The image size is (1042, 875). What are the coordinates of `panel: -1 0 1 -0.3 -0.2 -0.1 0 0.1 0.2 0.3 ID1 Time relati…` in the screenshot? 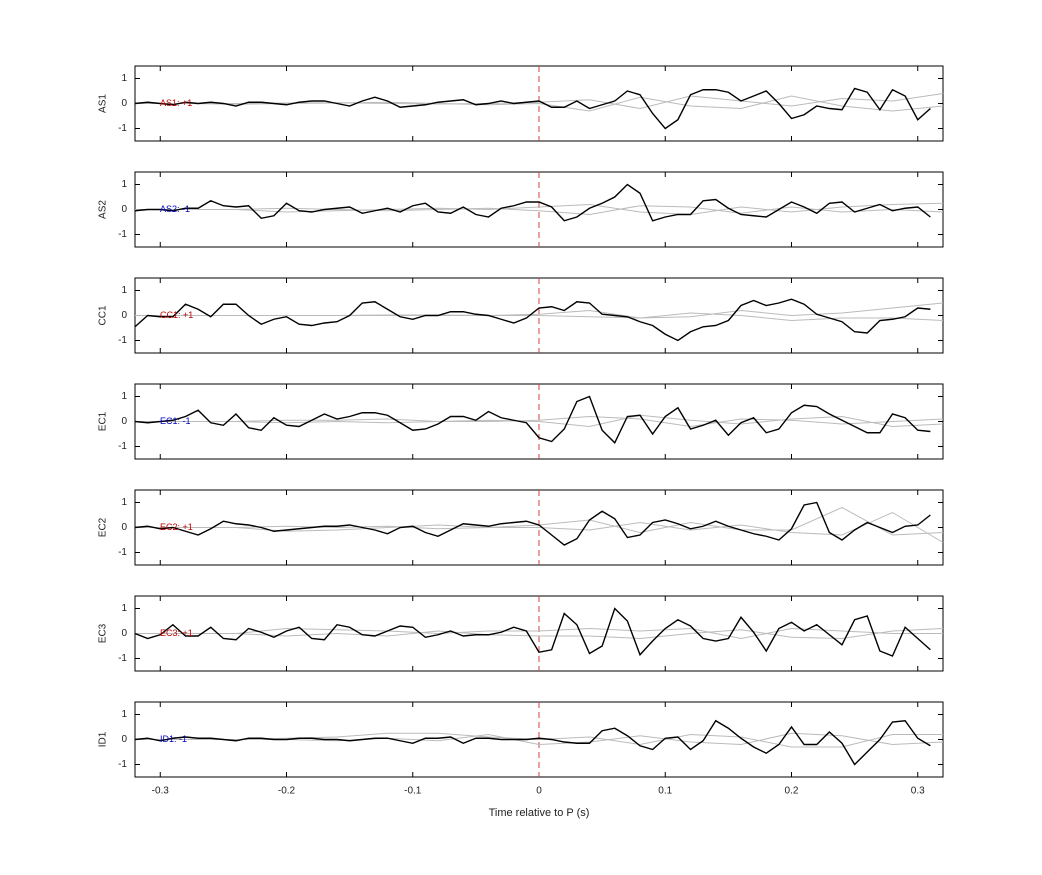 It's located at (521, 760).